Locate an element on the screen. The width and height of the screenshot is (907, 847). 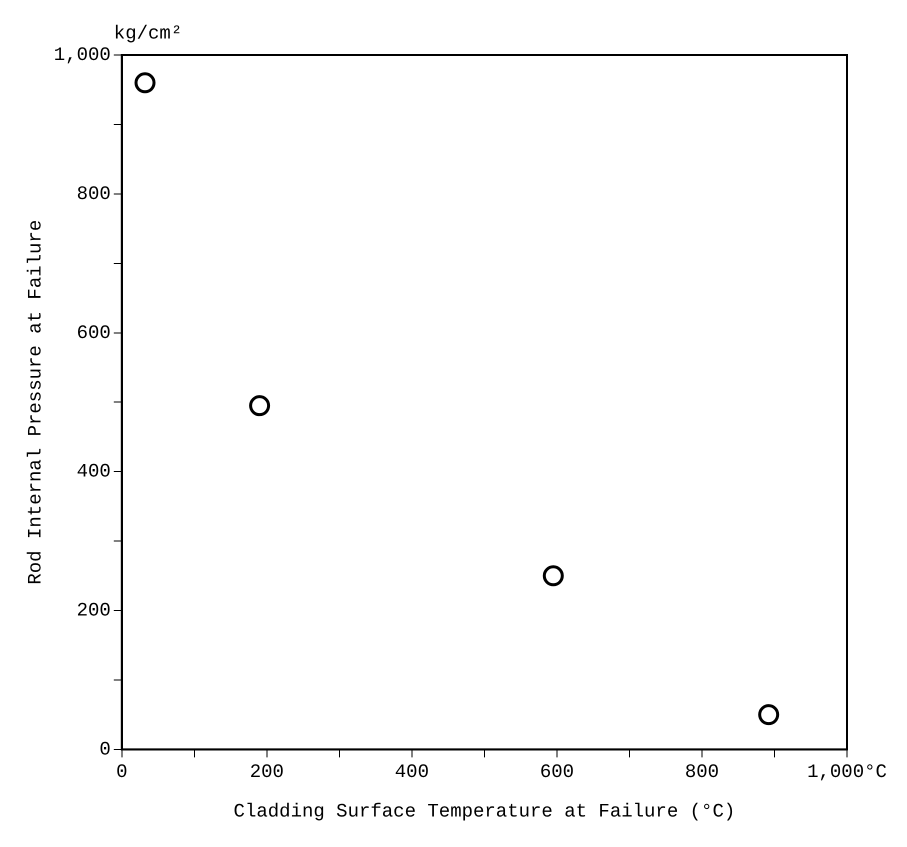
y-axis-title: Rod Internal Pressure at Failure is located at coordinates (35, 402).